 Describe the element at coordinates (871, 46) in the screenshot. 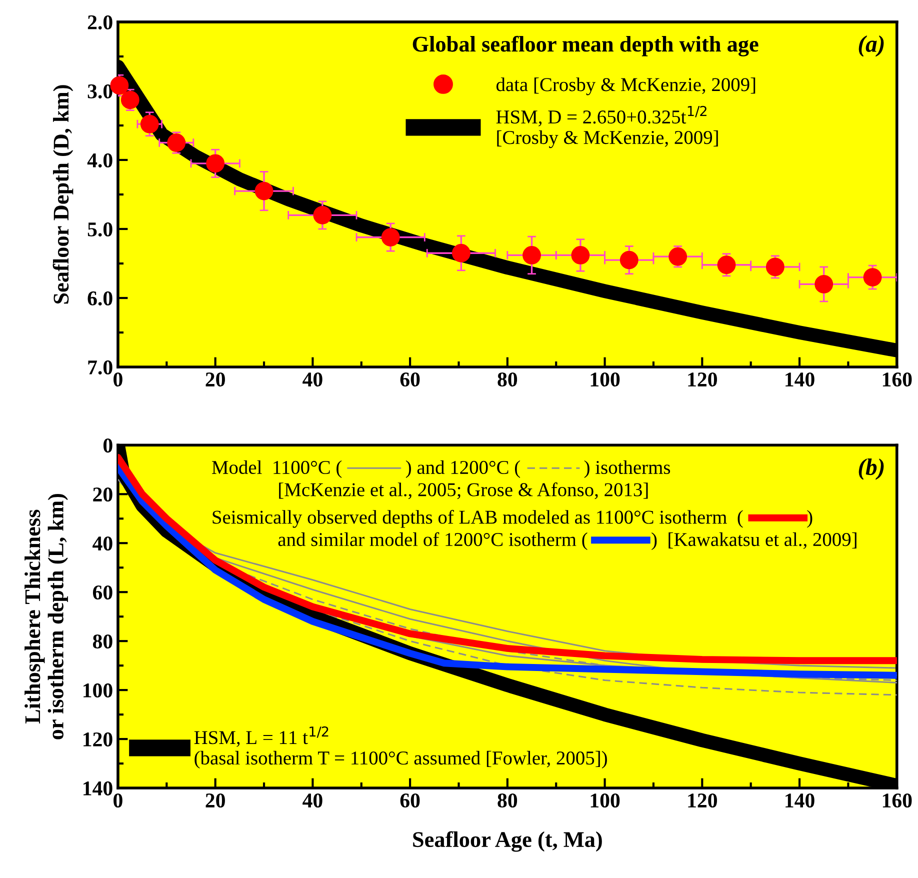

I see `annotation: (a)` at that location.